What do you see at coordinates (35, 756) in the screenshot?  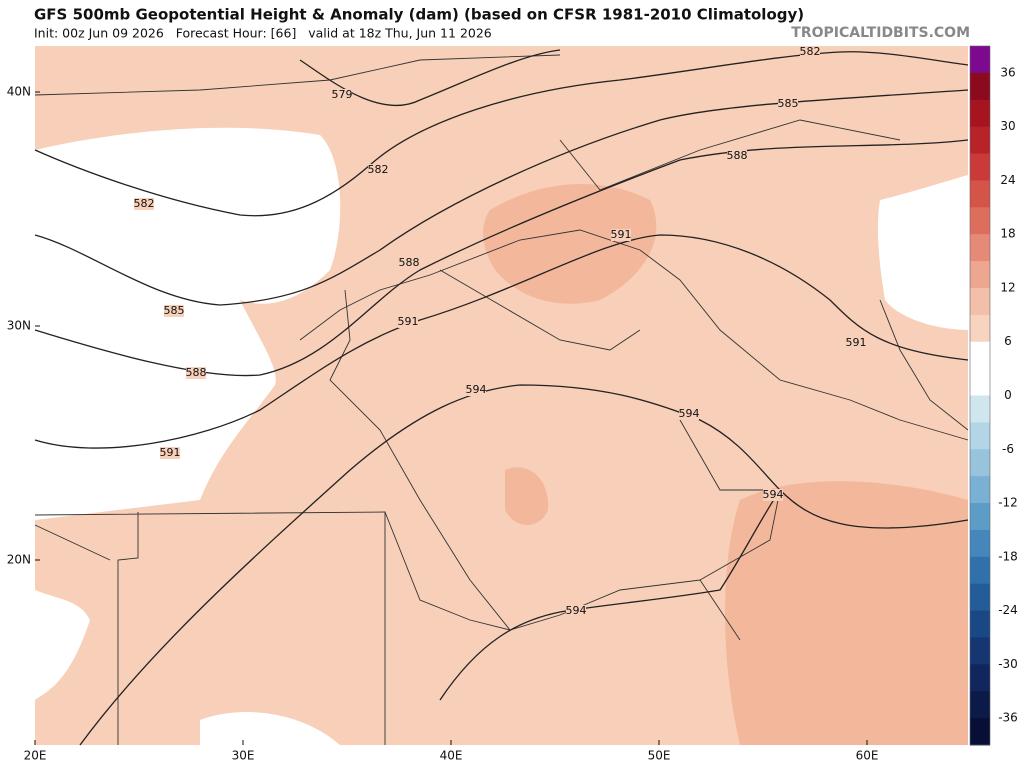 I see `lon-label: 20E` at bounding box center [35, 756].